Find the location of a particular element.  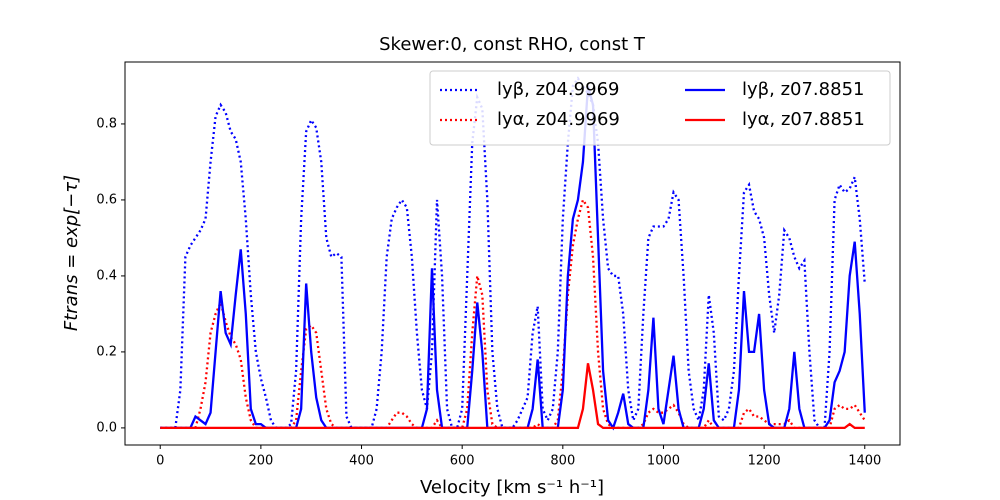

y-tick-label: 0.2 is located at coordinates (106, 351).